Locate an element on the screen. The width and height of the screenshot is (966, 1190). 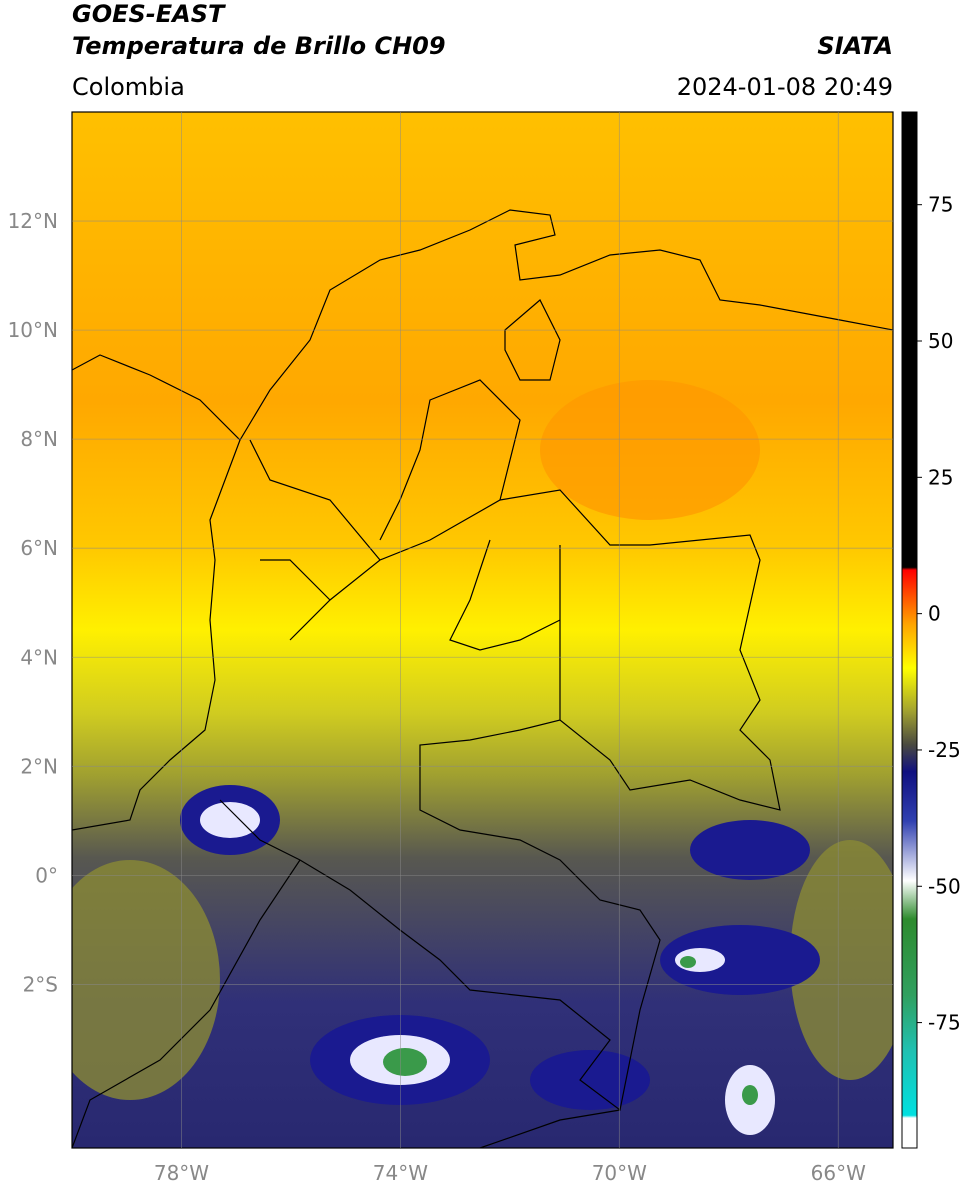
y-tick-label: 12°N is located at coordinates (33, 221).